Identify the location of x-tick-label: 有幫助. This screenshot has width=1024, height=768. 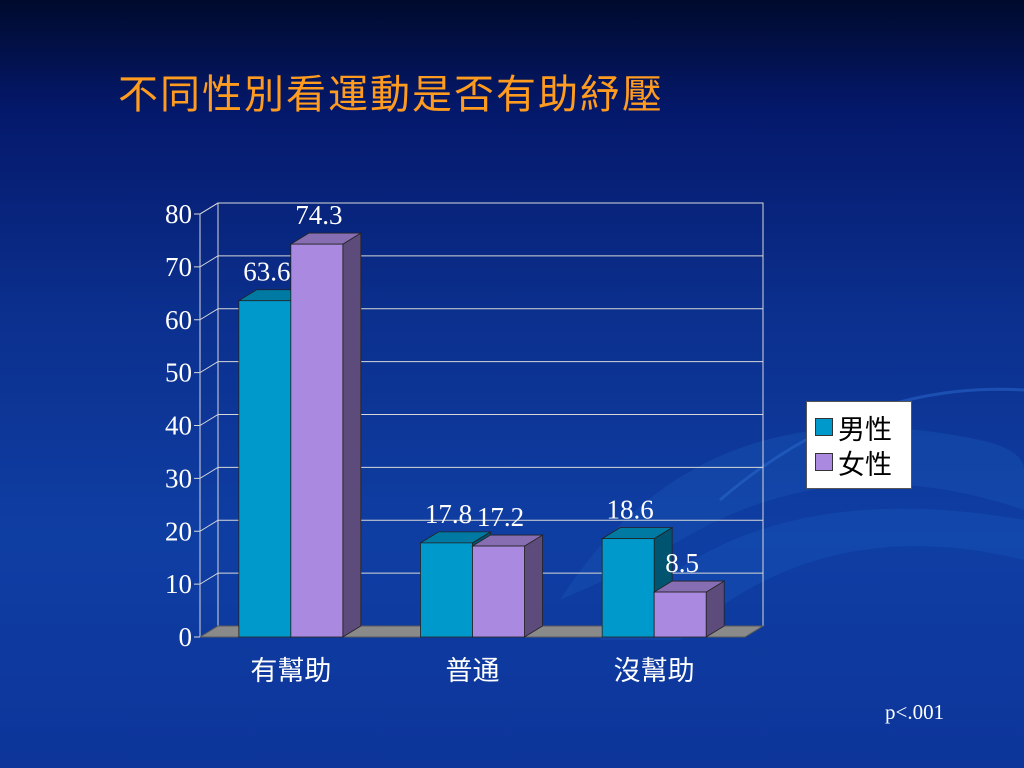
(290, 671).